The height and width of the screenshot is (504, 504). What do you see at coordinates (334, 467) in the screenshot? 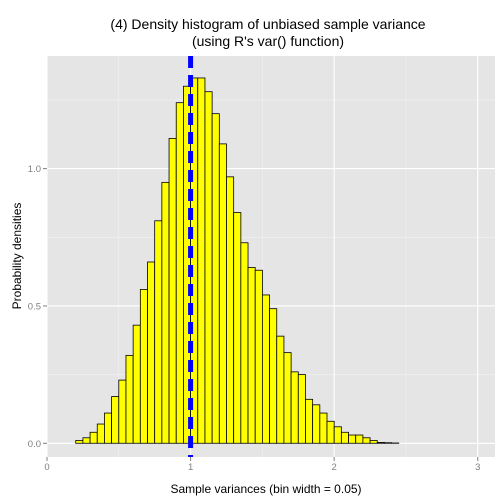
I see `x-tick-label: 2` at bounding box center [334, 467].